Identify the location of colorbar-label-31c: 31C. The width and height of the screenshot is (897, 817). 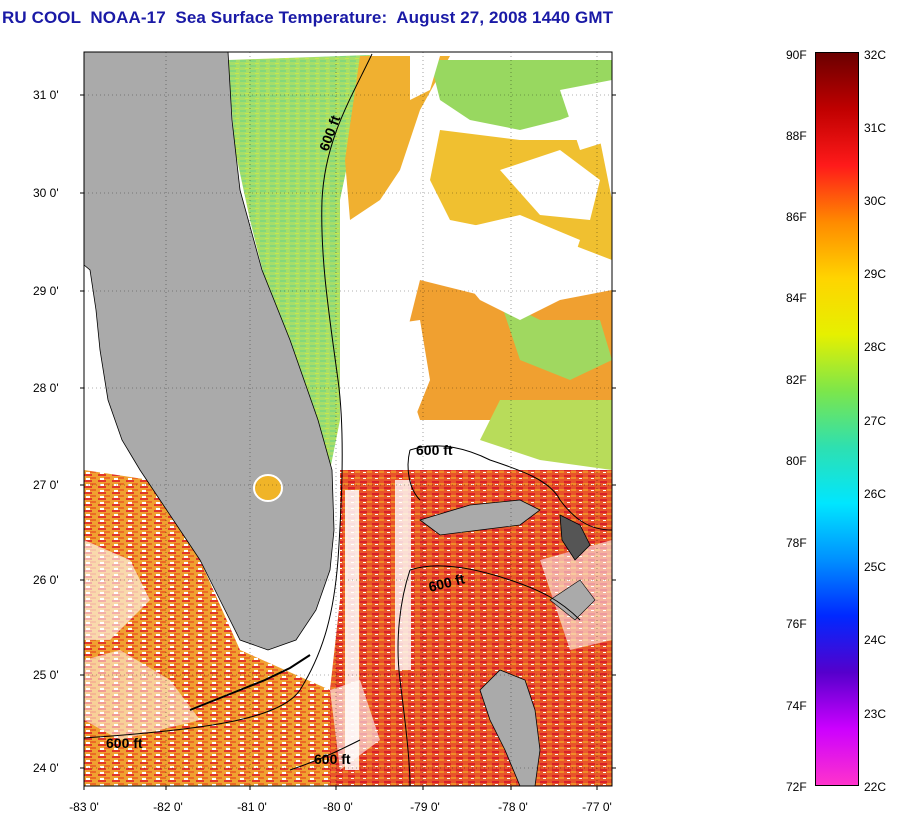
(875, 128).